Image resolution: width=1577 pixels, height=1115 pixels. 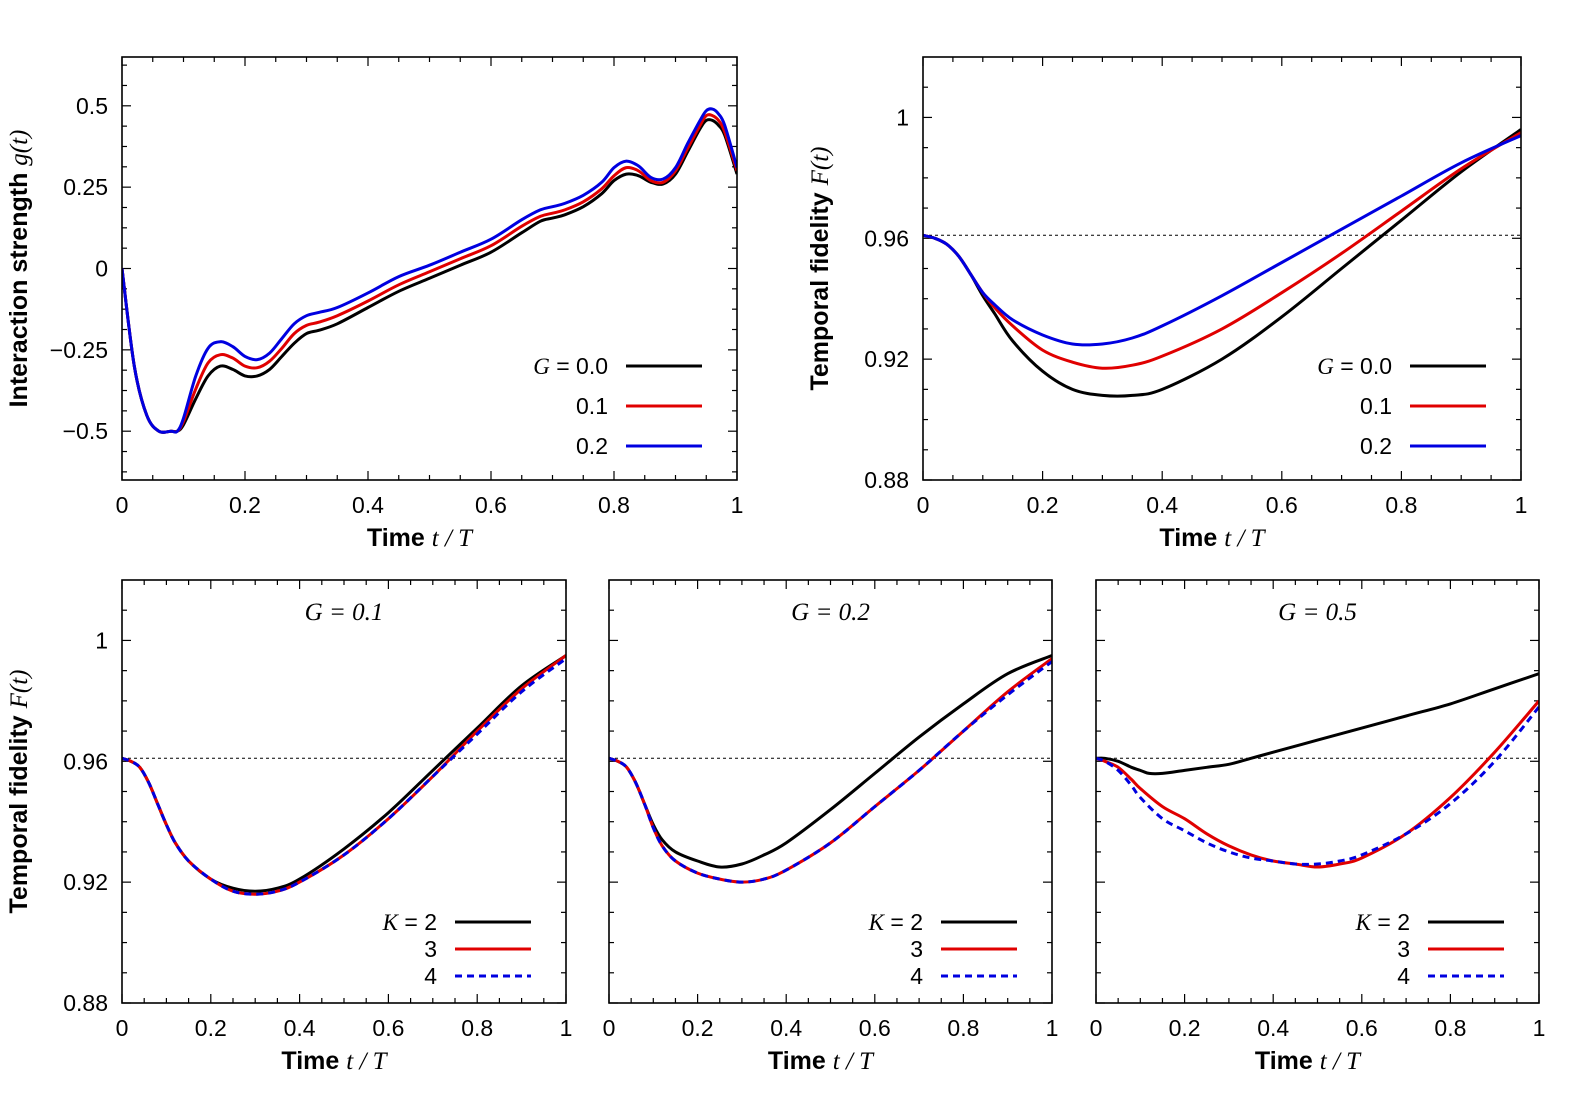 What do you see at coordinates (1401, 366) in the screenshot?
I see `legend-item-0.0: G = 0.0` at bounding box center [1401, 366].